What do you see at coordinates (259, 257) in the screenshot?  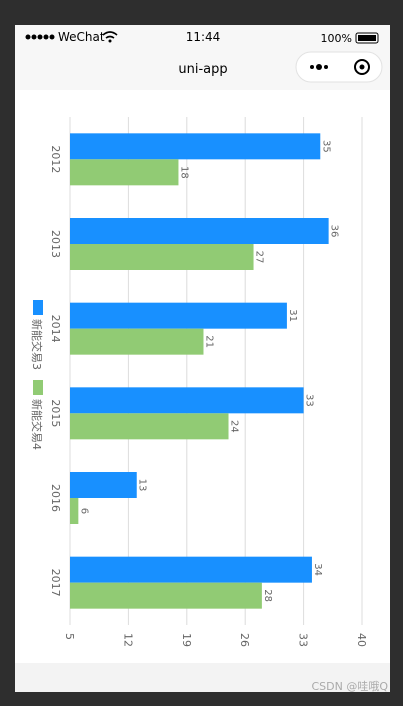 I see `data-label: 27` at bounding box center [259, 257].